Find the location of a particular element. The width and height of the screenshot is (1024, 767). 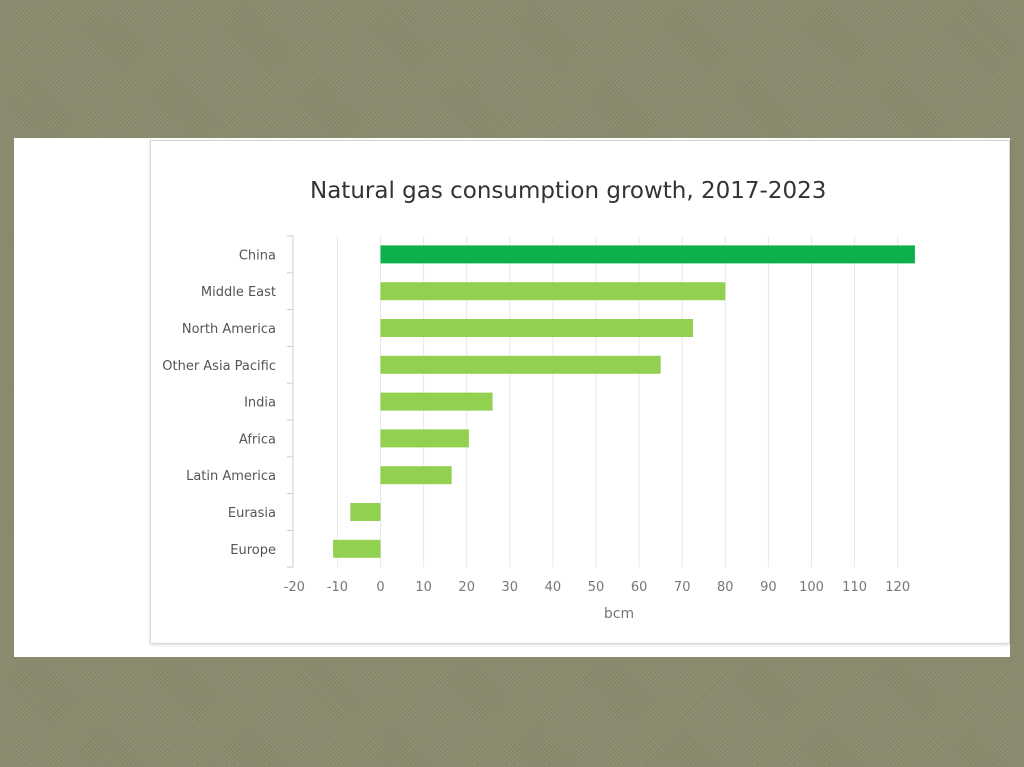

bar-china is located at coordinates (647, 254).